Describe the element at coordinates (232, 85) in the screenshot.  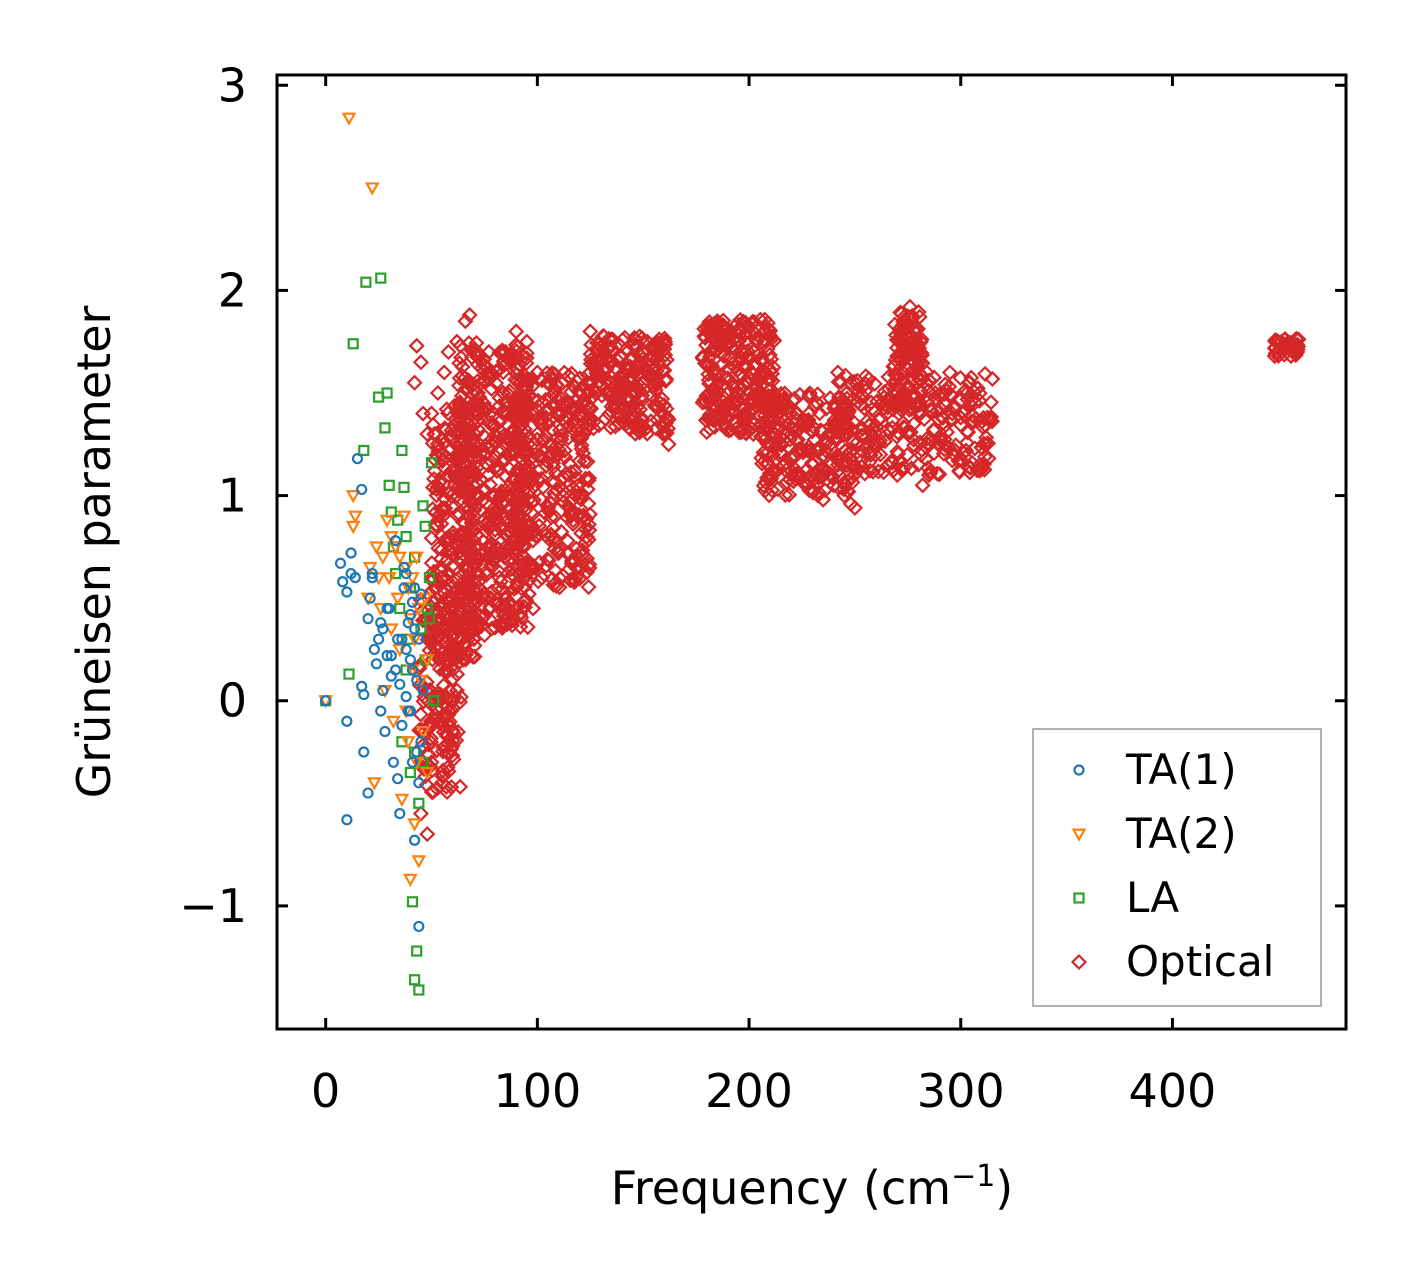
I see `y-tick-label: 3` at that location.